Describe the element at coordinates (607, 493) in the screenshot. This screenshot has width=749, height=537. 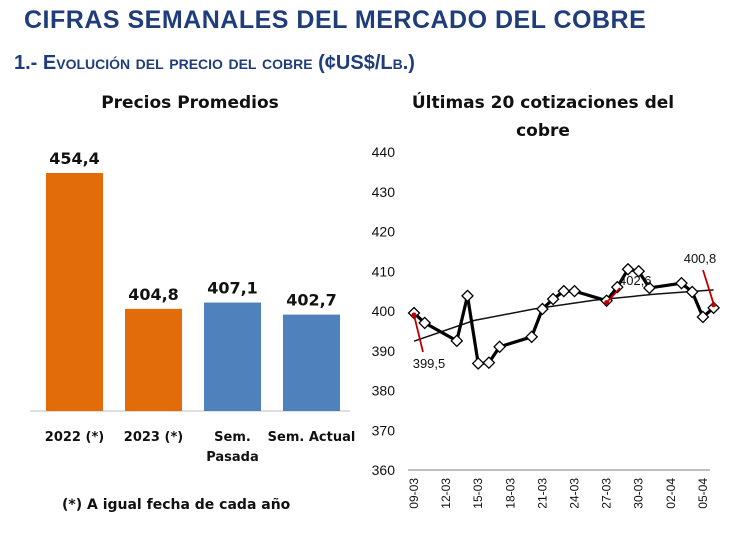
I see `x-tick-label: 27-03` at that location.